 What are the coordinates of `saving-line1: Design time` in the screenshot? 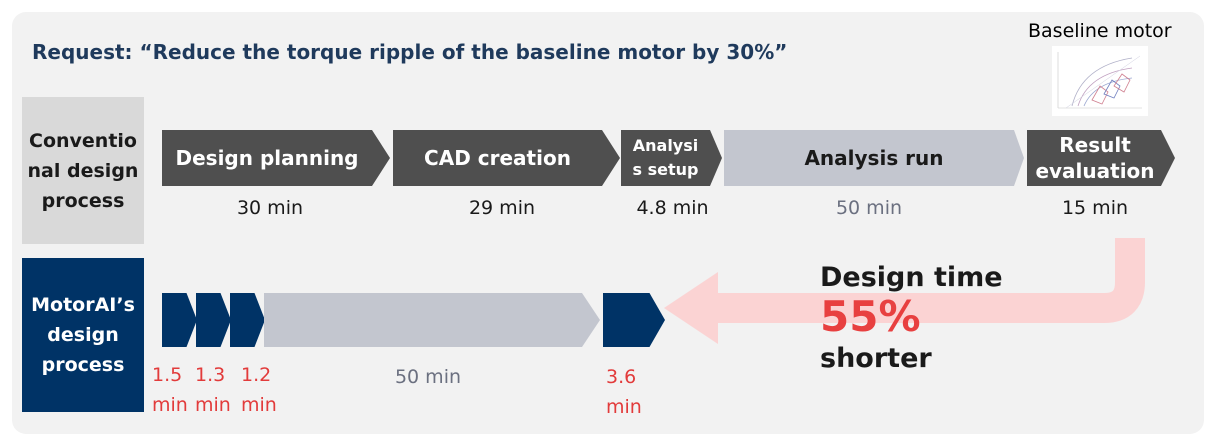 It's located at (911, 277).